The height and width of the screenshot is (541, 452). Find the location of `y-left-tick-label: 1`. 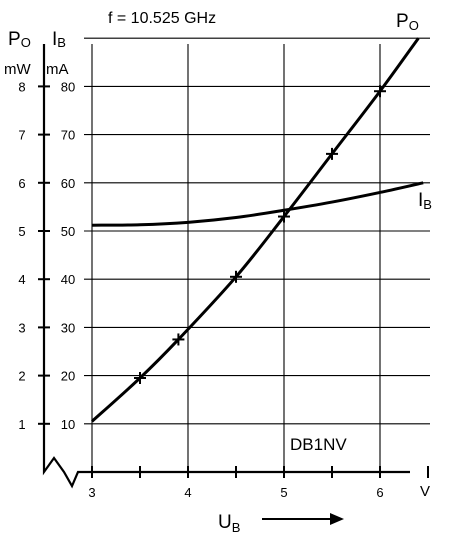

y-left-tick-label: 1 is located at coordinates (21, 424).